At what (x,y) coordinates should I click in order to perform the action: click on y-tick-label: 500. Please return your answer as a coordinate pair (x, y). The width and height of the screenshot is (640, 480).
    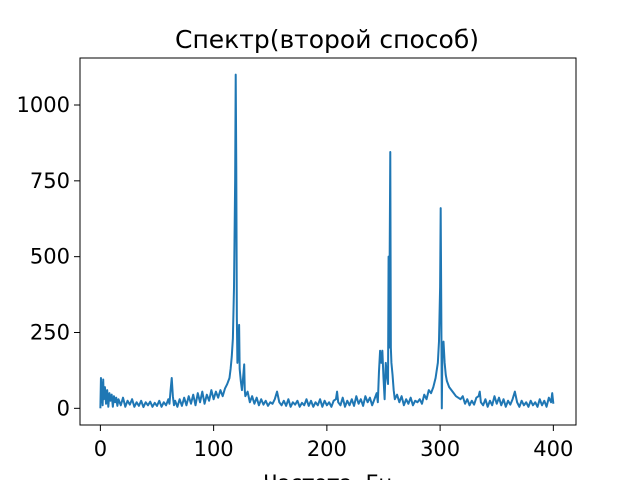
    Looking at the image, I should click on (50, 257).